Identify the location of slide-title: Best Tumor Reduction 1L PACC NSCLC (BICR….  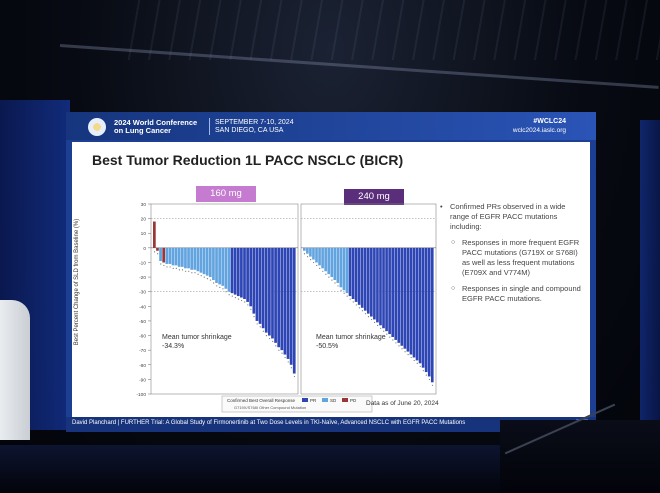
(248, 160).